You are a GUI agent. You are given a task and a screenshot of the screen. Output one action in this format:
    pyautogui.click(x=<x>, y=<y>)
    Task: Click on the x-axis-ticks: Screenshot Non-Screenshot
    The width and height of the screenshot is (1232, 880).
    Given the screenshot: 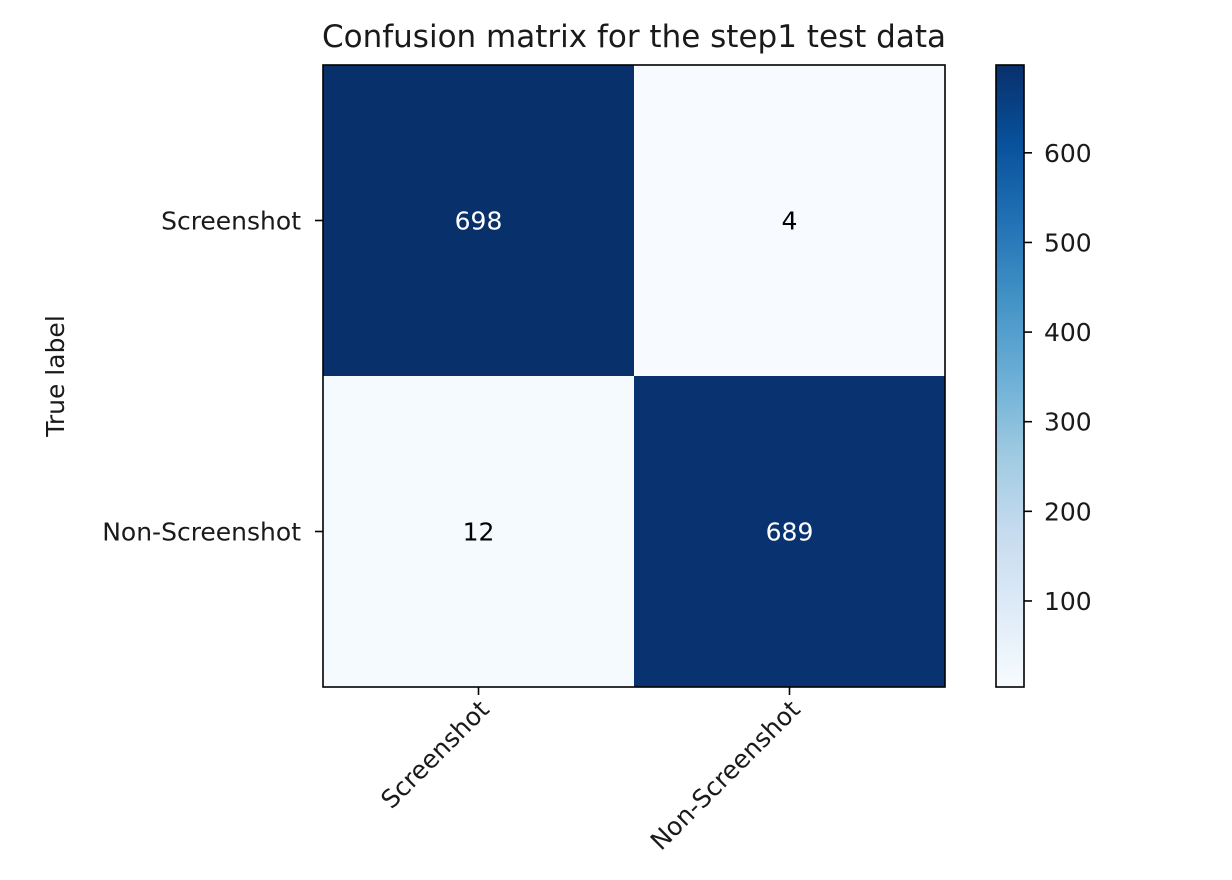 What is the action you would take?
    pyautogui.click(x=590, y=771)
    